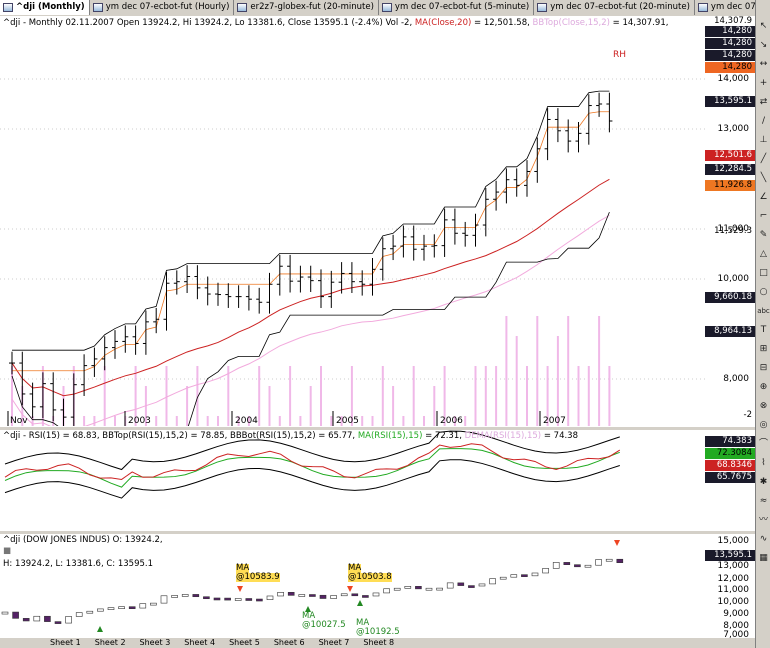 This screenshot has height=648, width=770. Describe the element at coordinates (78, 564) in the screenshot. I see `dji-header-ohlc: H: 13924.2, L: 13381.6, C: 13595.1` at that location.